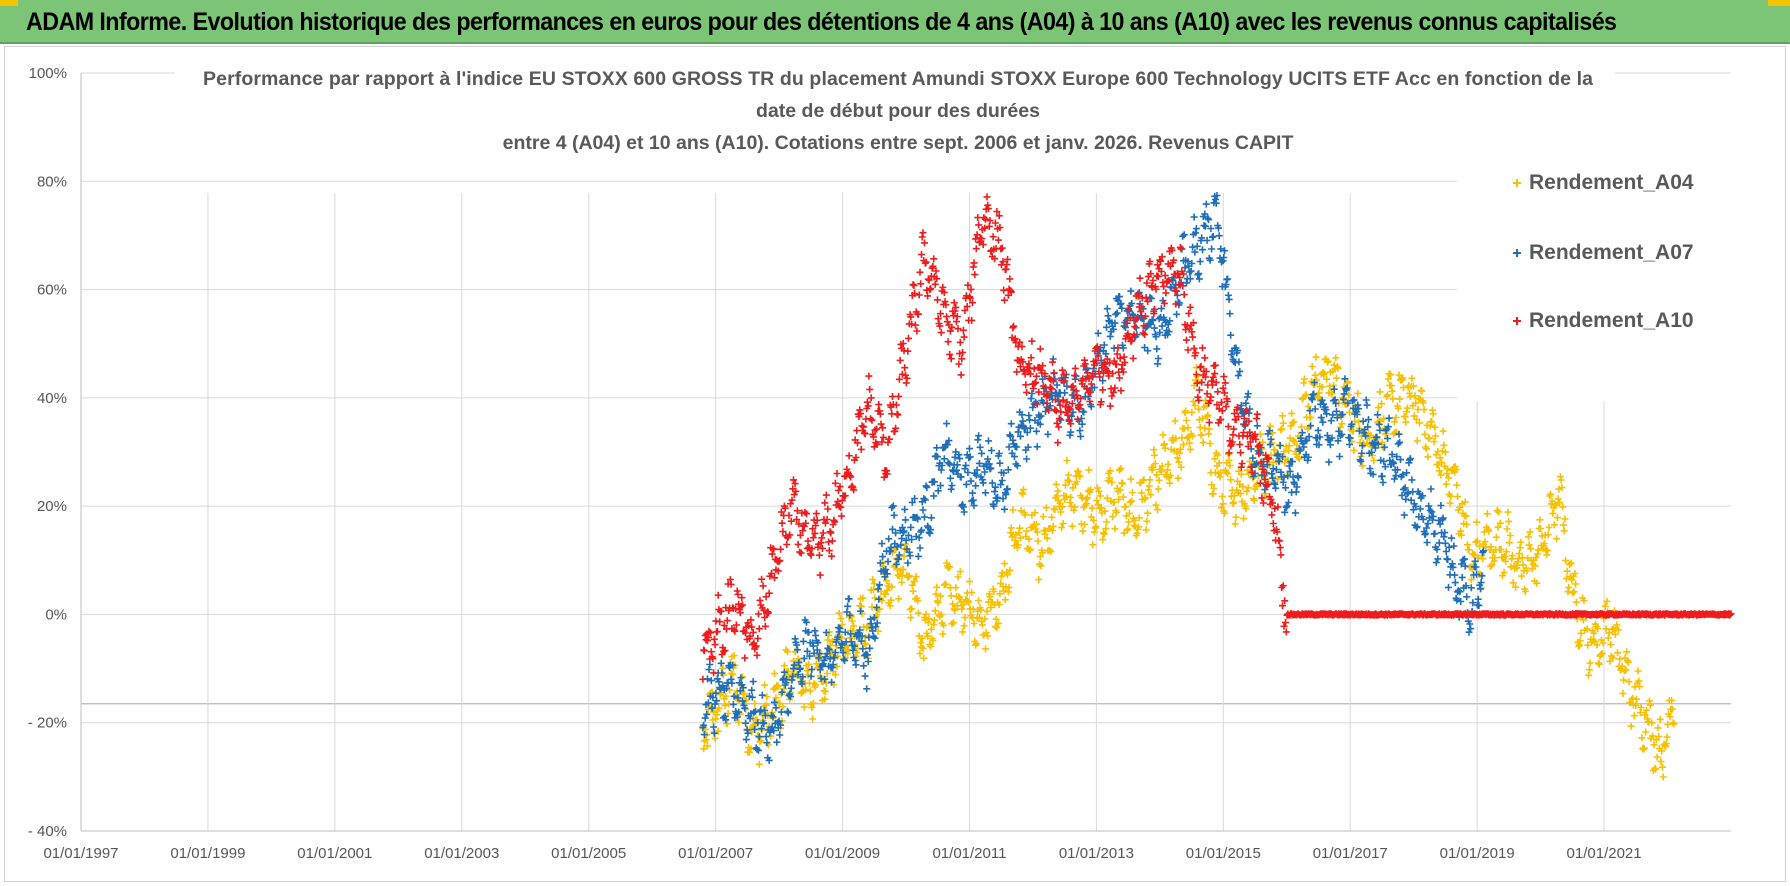  What do you see at coordinates (334, 853) in the screenshot?
I see `x-tick-label: 01/01/2001` at bounding box center [334, 853].